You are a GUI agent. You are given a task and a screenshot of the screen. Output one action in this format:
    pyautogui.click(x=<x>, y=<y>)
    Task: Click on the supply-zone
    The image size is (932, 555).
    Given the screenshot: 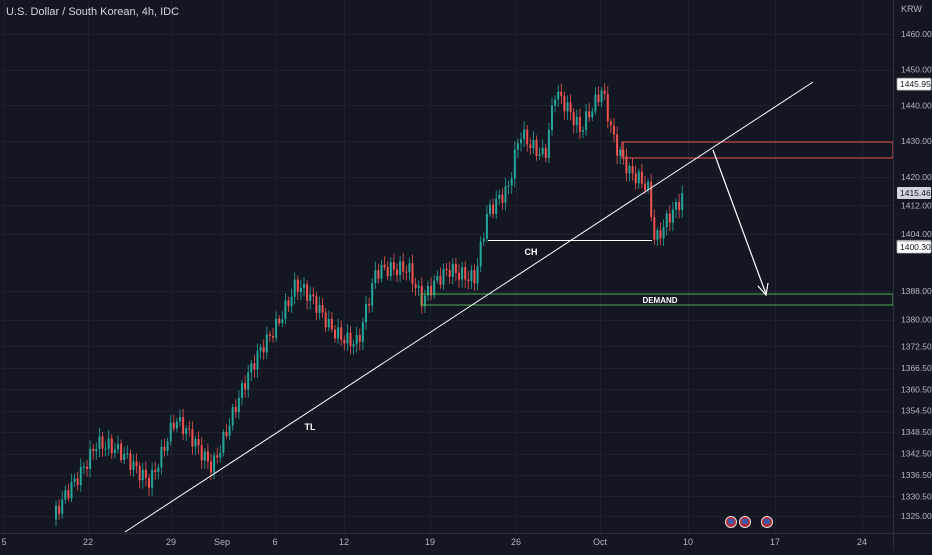 What is the action you would take?
    pyautogui.click(x=757, y=150)
    